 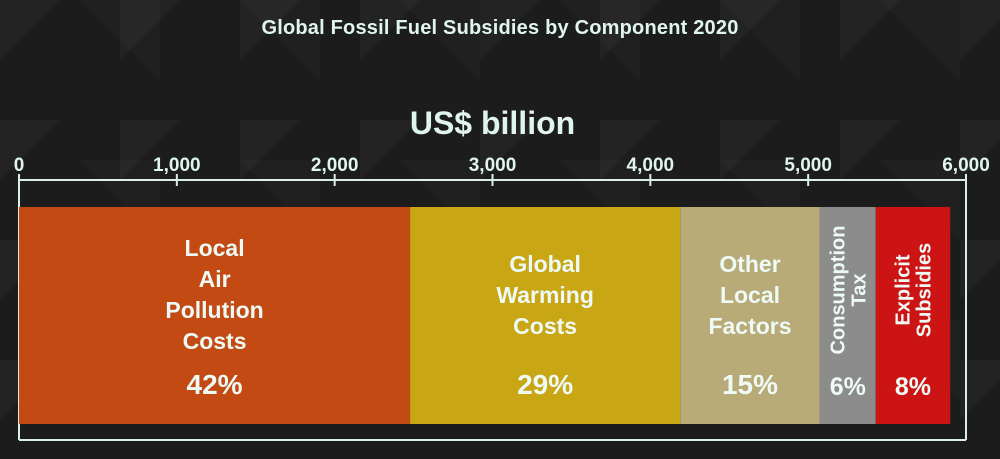 What do you see at coordinates (545, 264) in the screenshot?
I see `segment-label-line: Global` at bounding box center [545, 264].